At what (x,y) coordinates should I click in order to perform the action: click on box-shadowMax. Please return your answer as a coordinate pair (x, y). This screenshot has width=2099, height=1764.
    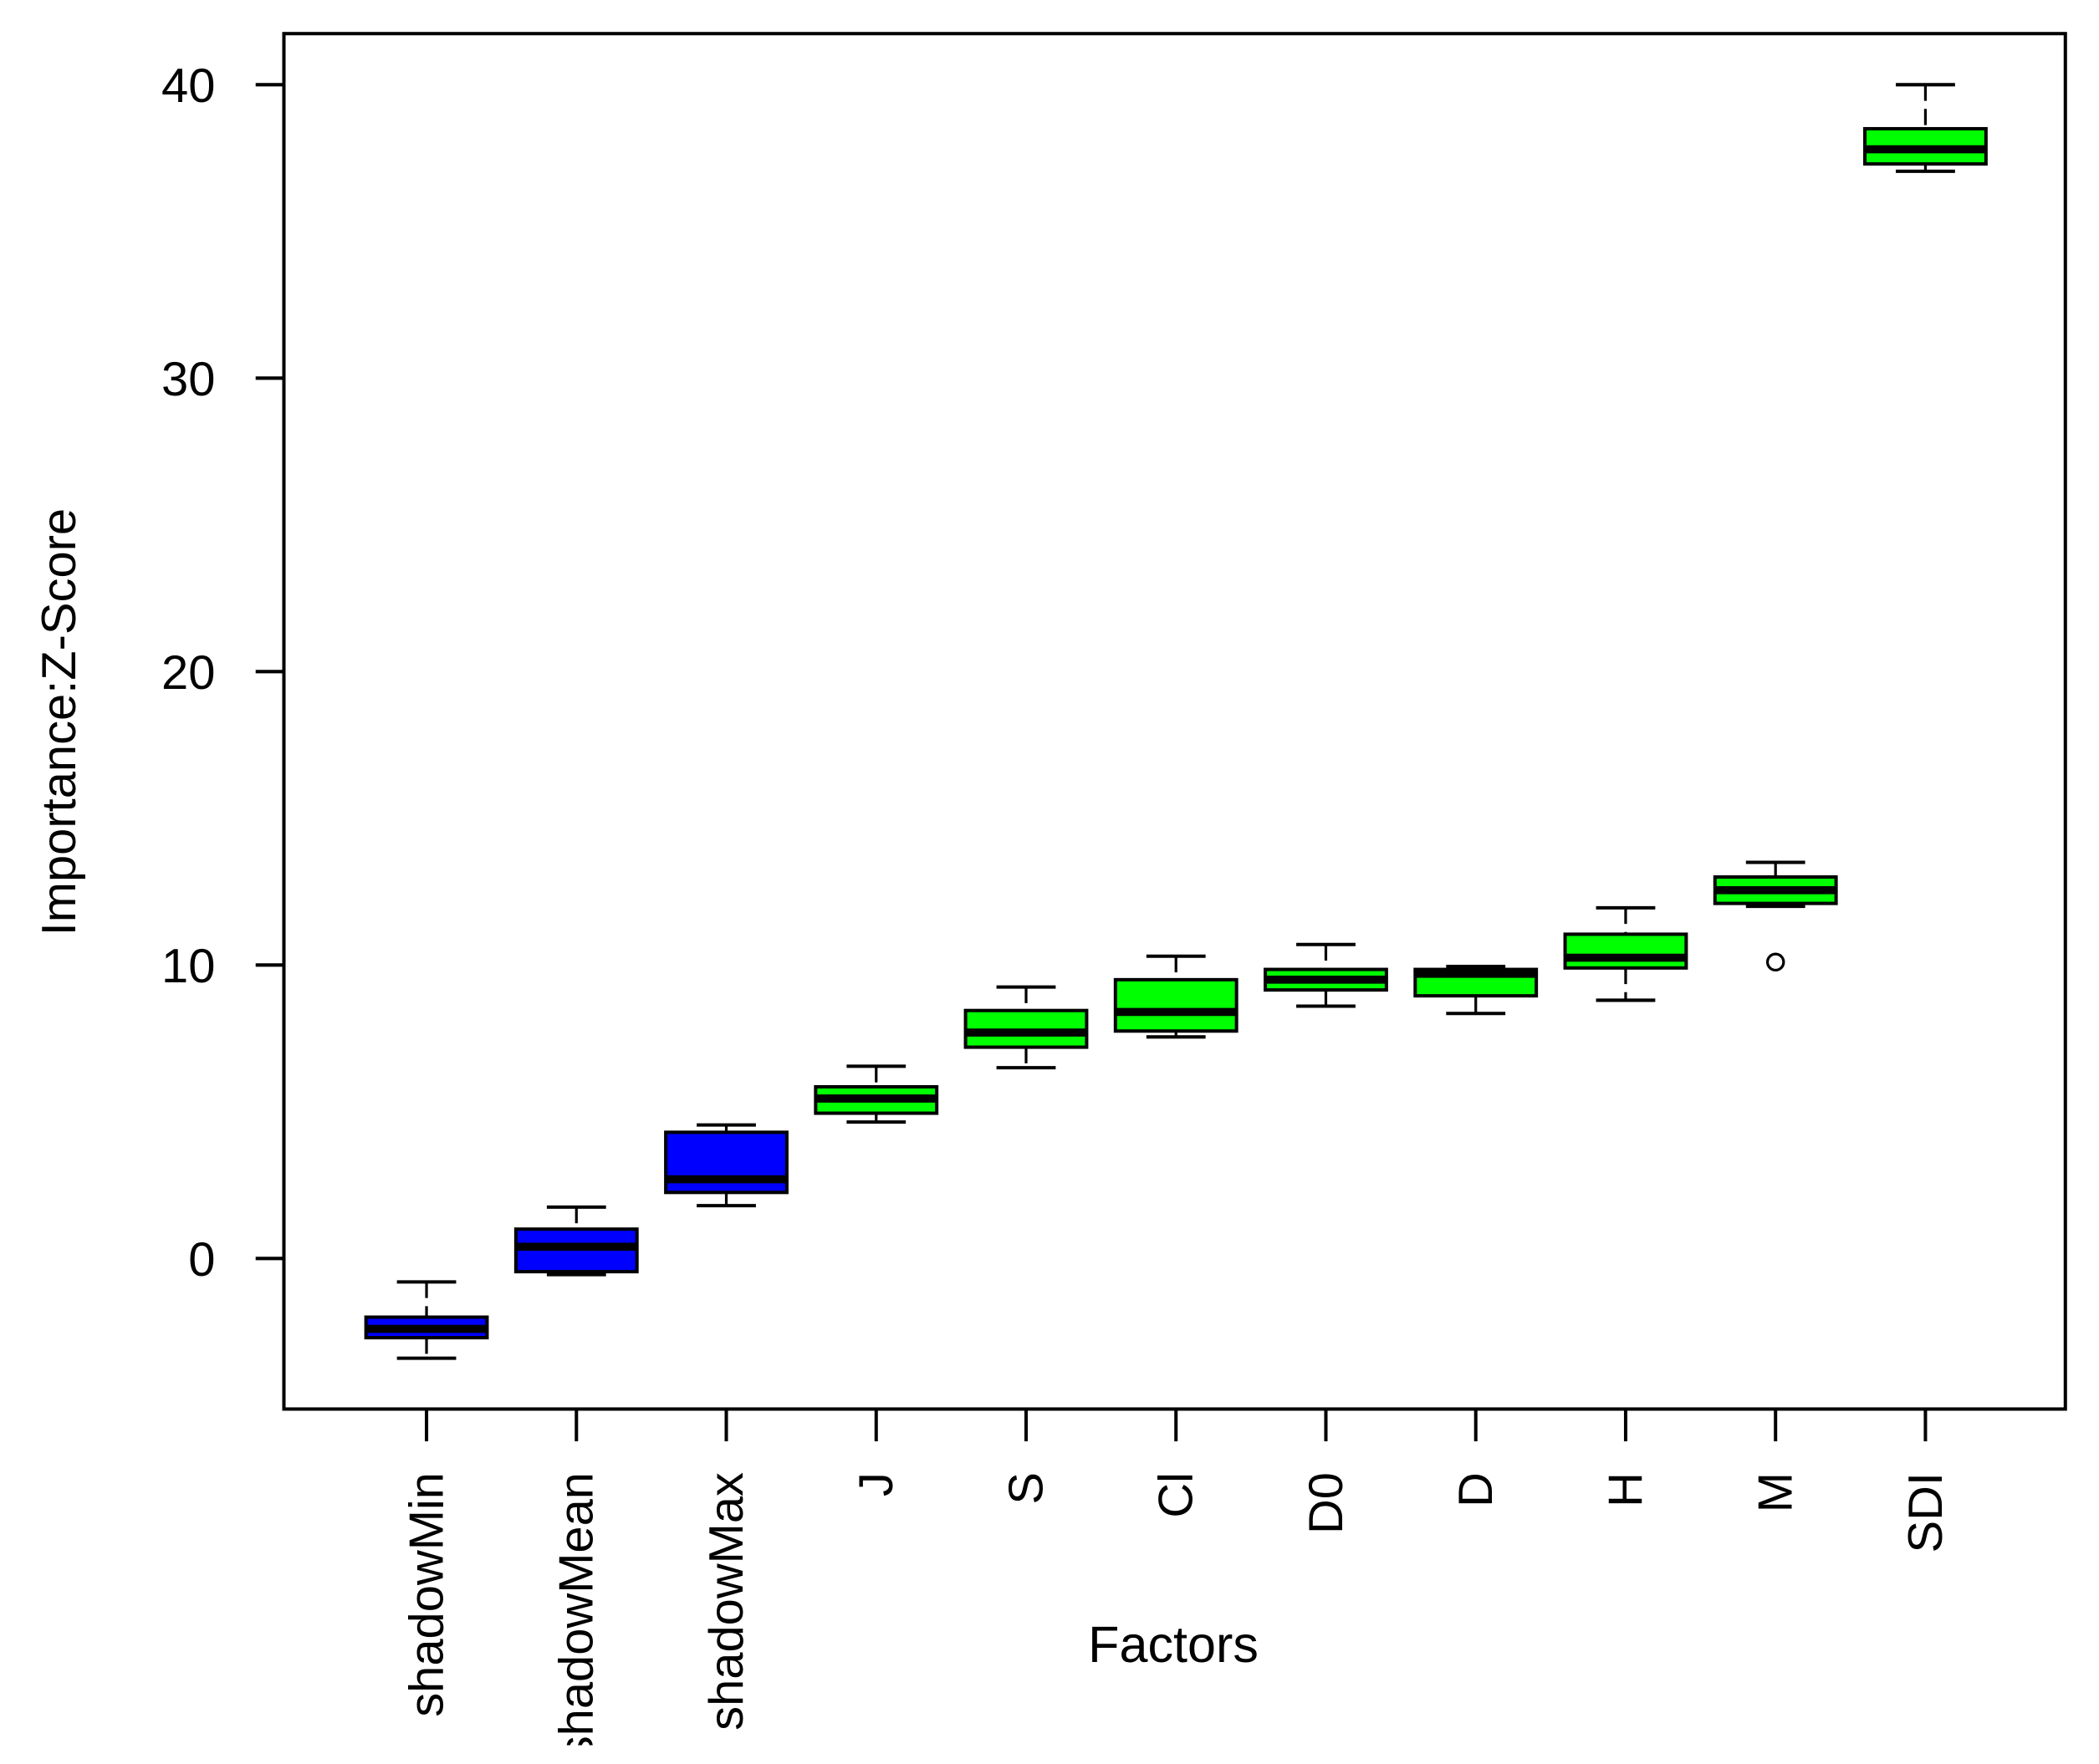
    Looking at the image, I should click on (726, 1165).